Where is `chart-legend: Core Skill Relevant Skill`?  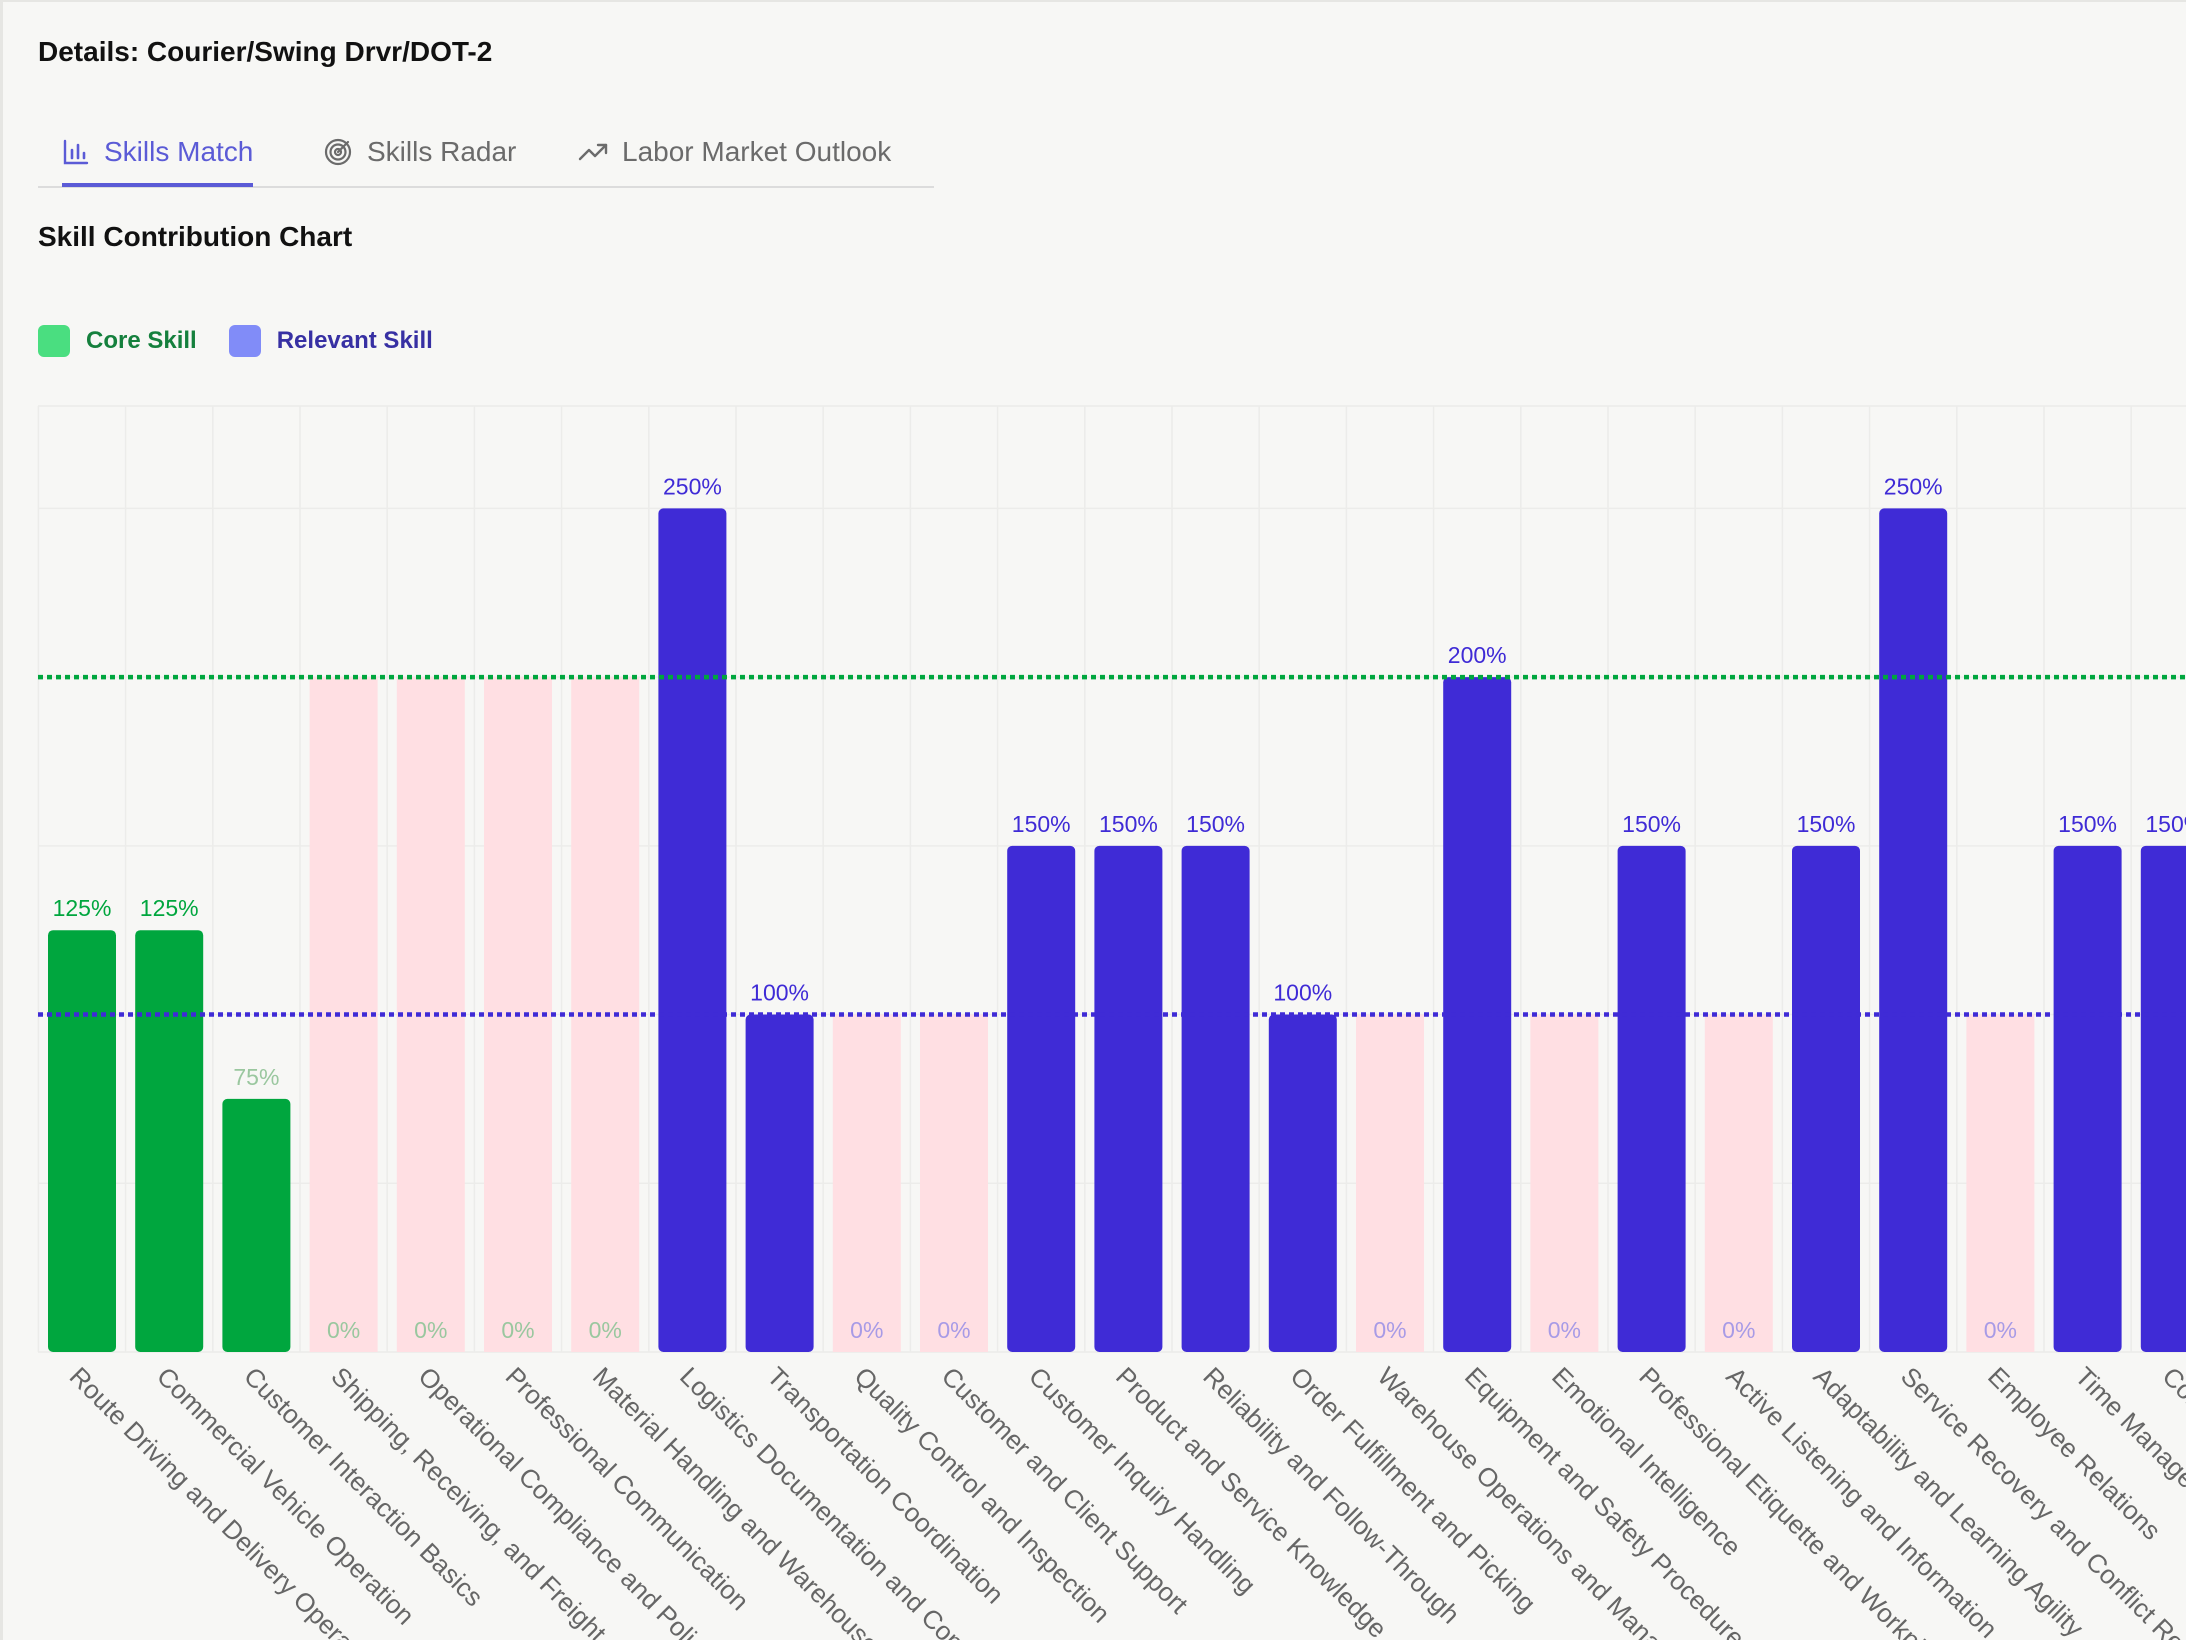 chart-legend: Core Skill Relevant Skill is located at coordinates (251, 341).